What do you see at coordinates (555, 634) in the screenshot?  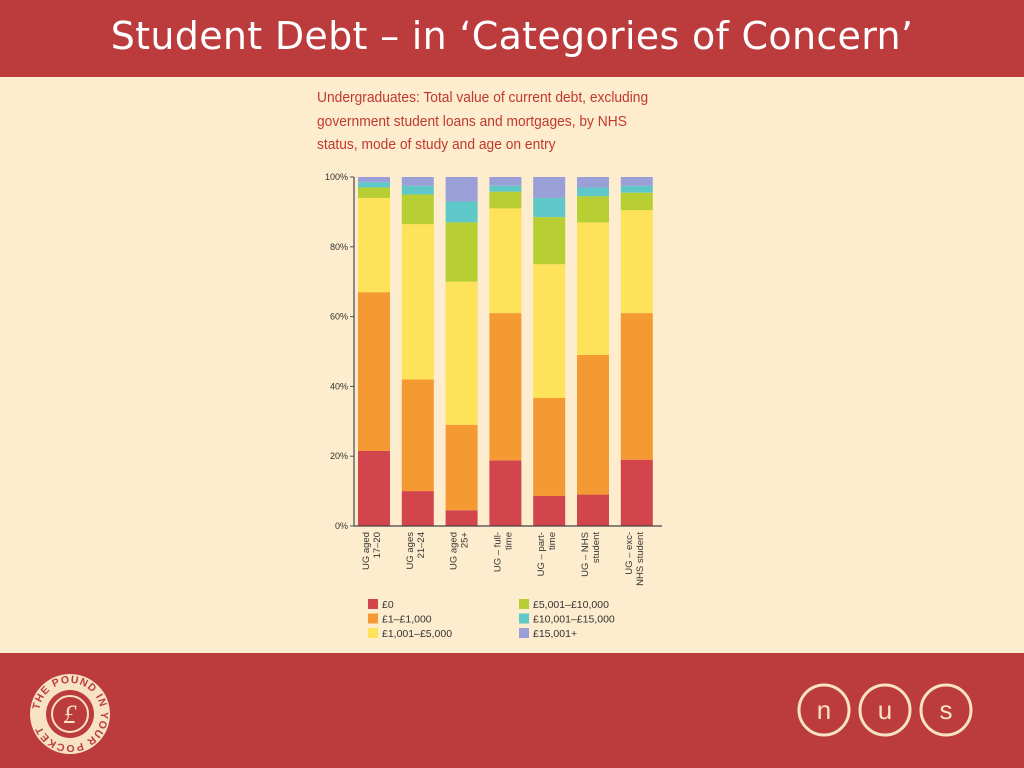 I see `legend-label: £15,001+` at bounding box center [555, 634].